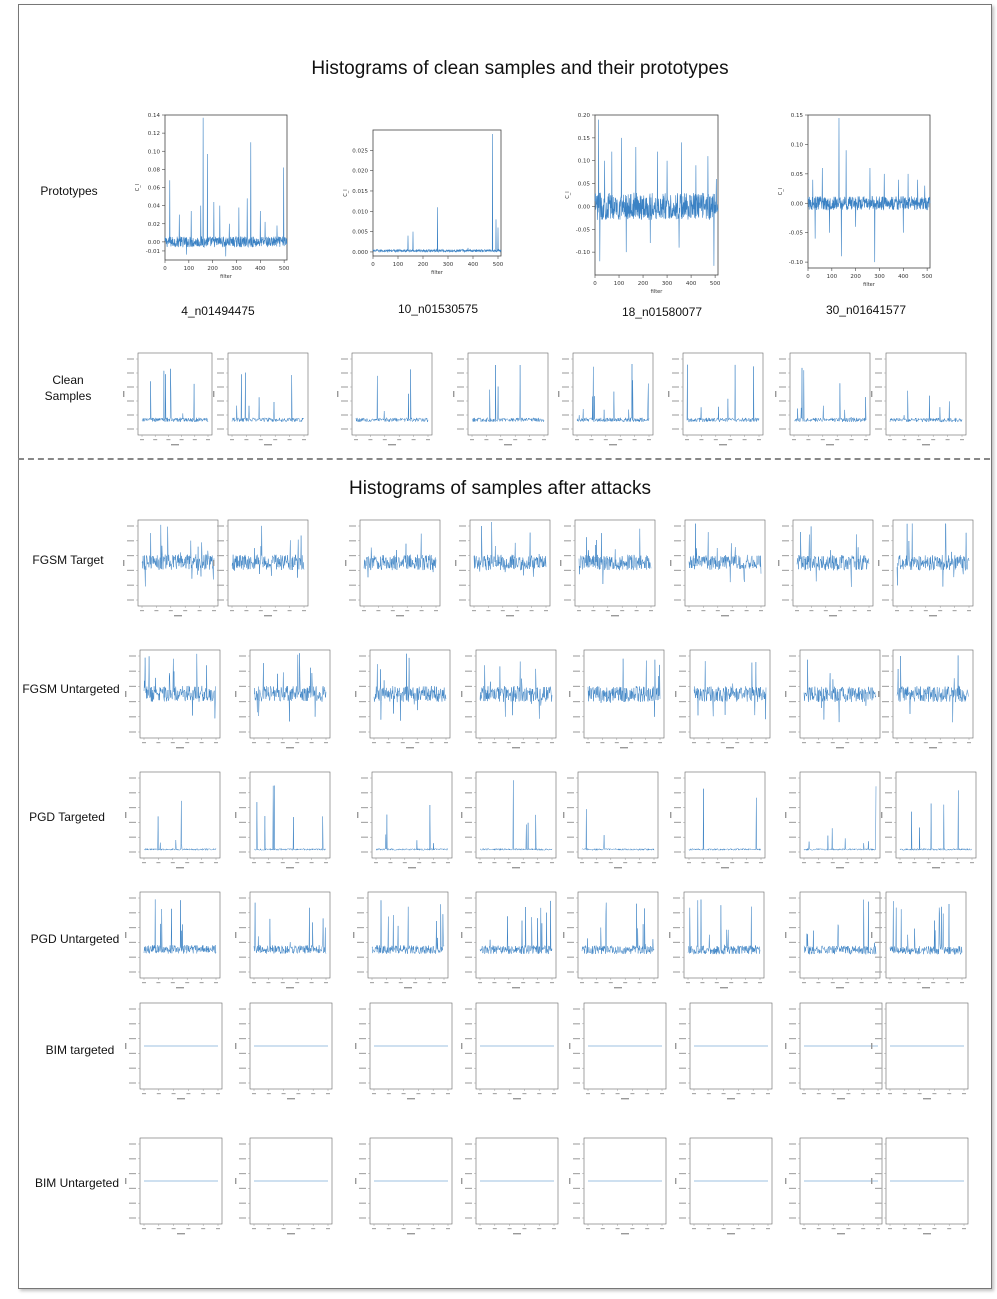 The width and height of the screenshot is (997, 1299). I want to click on x-tick-label: 0, so click(595, 284).